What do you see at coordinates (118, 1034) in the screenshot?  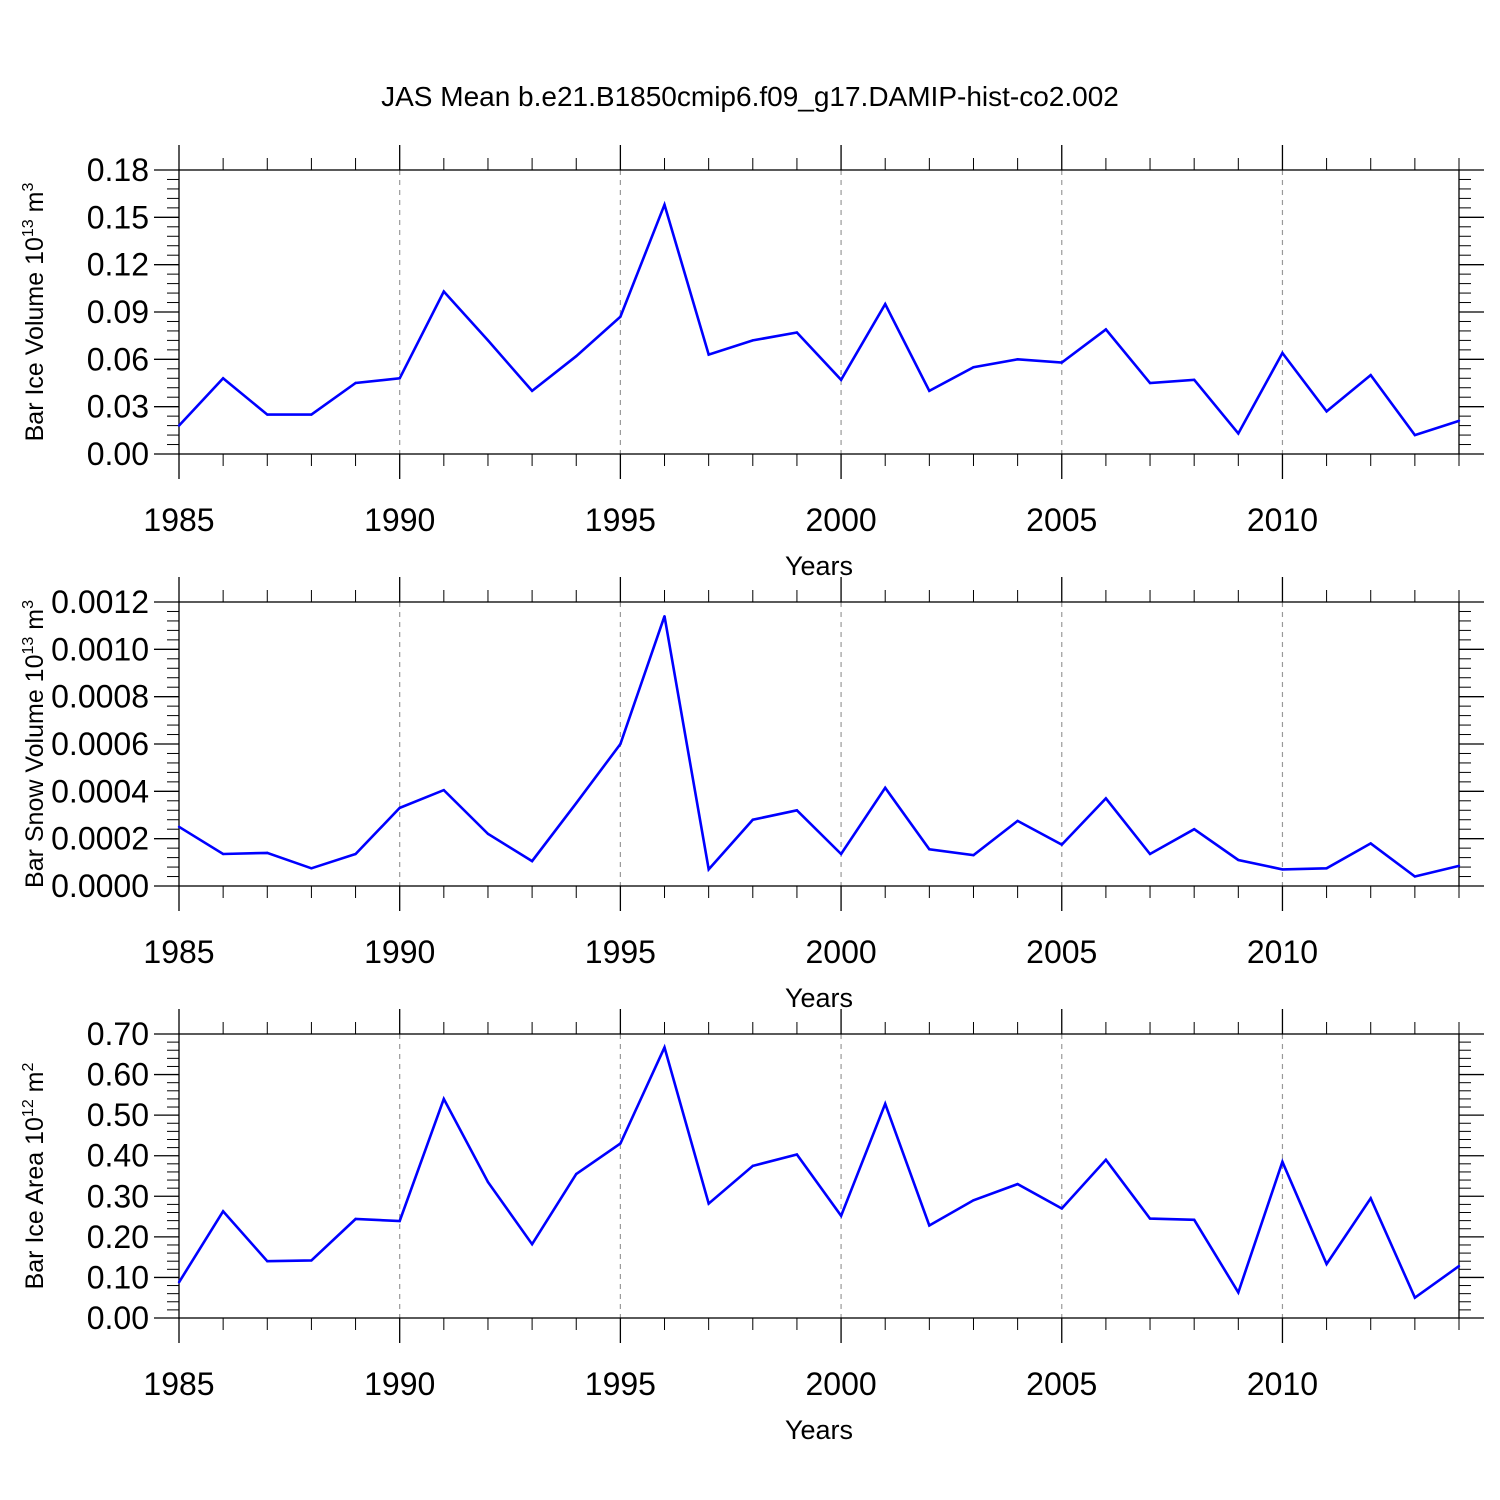 I see `y-tick-label: 0.70` at bounding box center [118, 1034].